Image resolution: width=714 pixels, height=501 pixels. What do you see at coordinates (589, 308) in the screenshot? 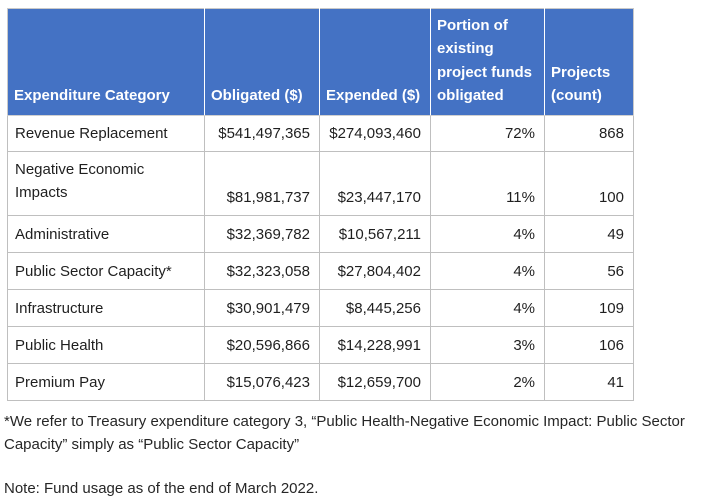
I see `value-cell: 109` at bounding box center [589, 308].